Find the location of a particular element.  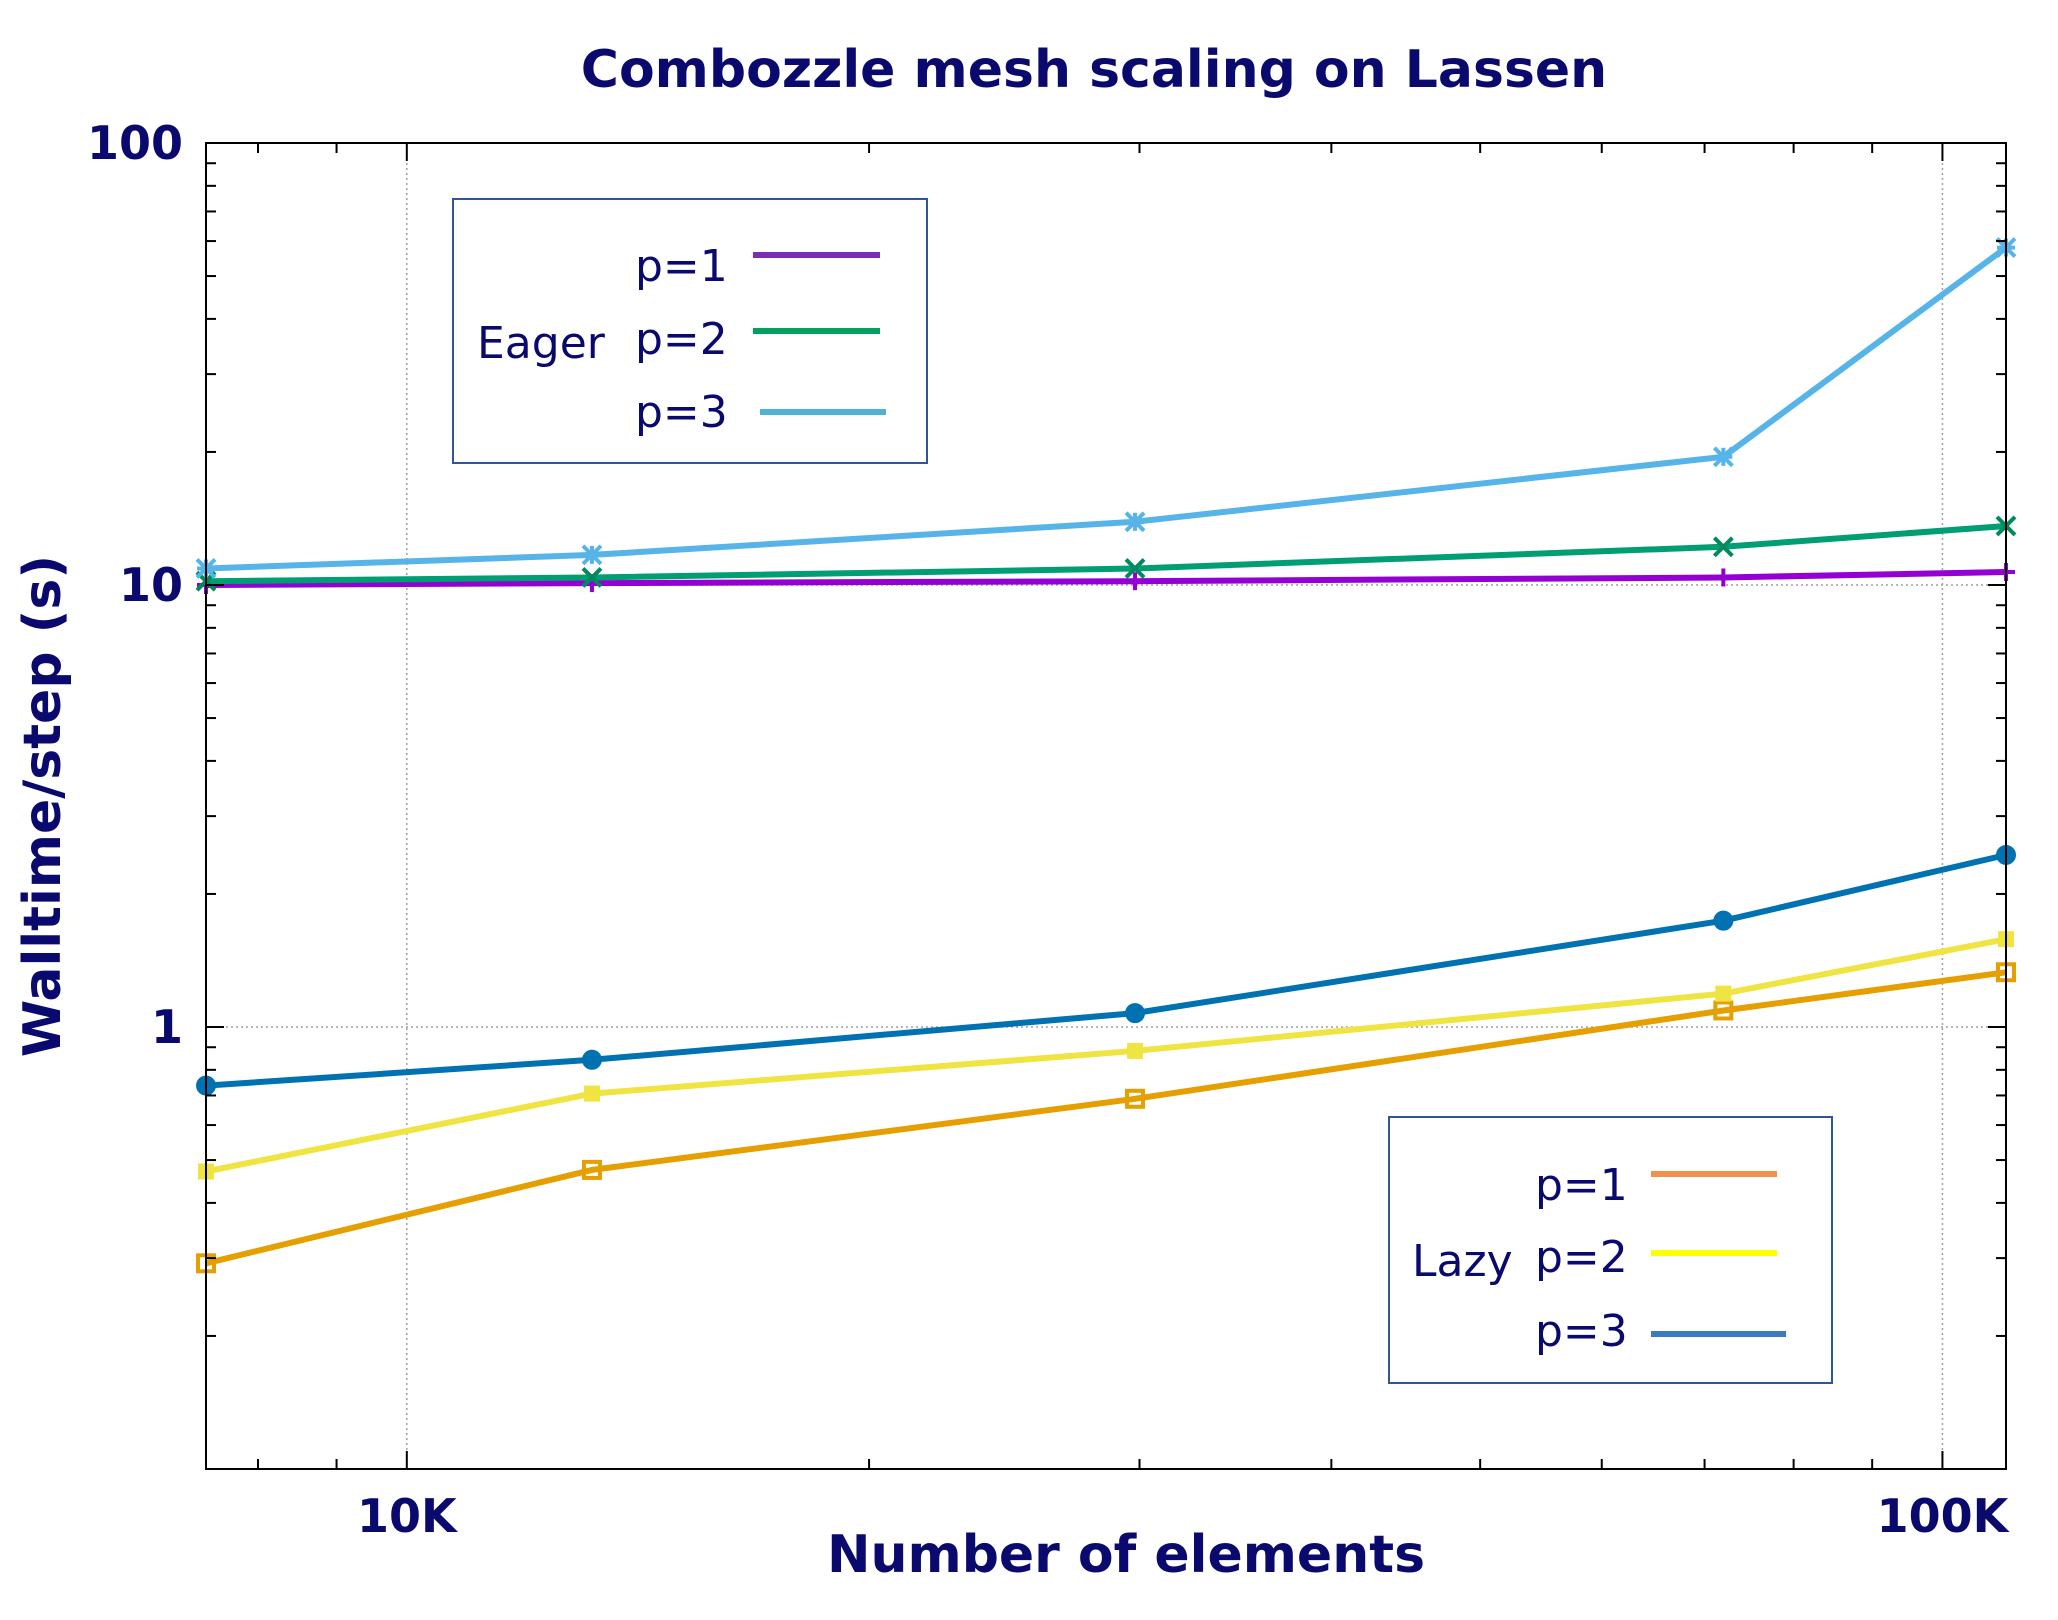

series-lazy-p3 is located at coordinates (1106, 970).